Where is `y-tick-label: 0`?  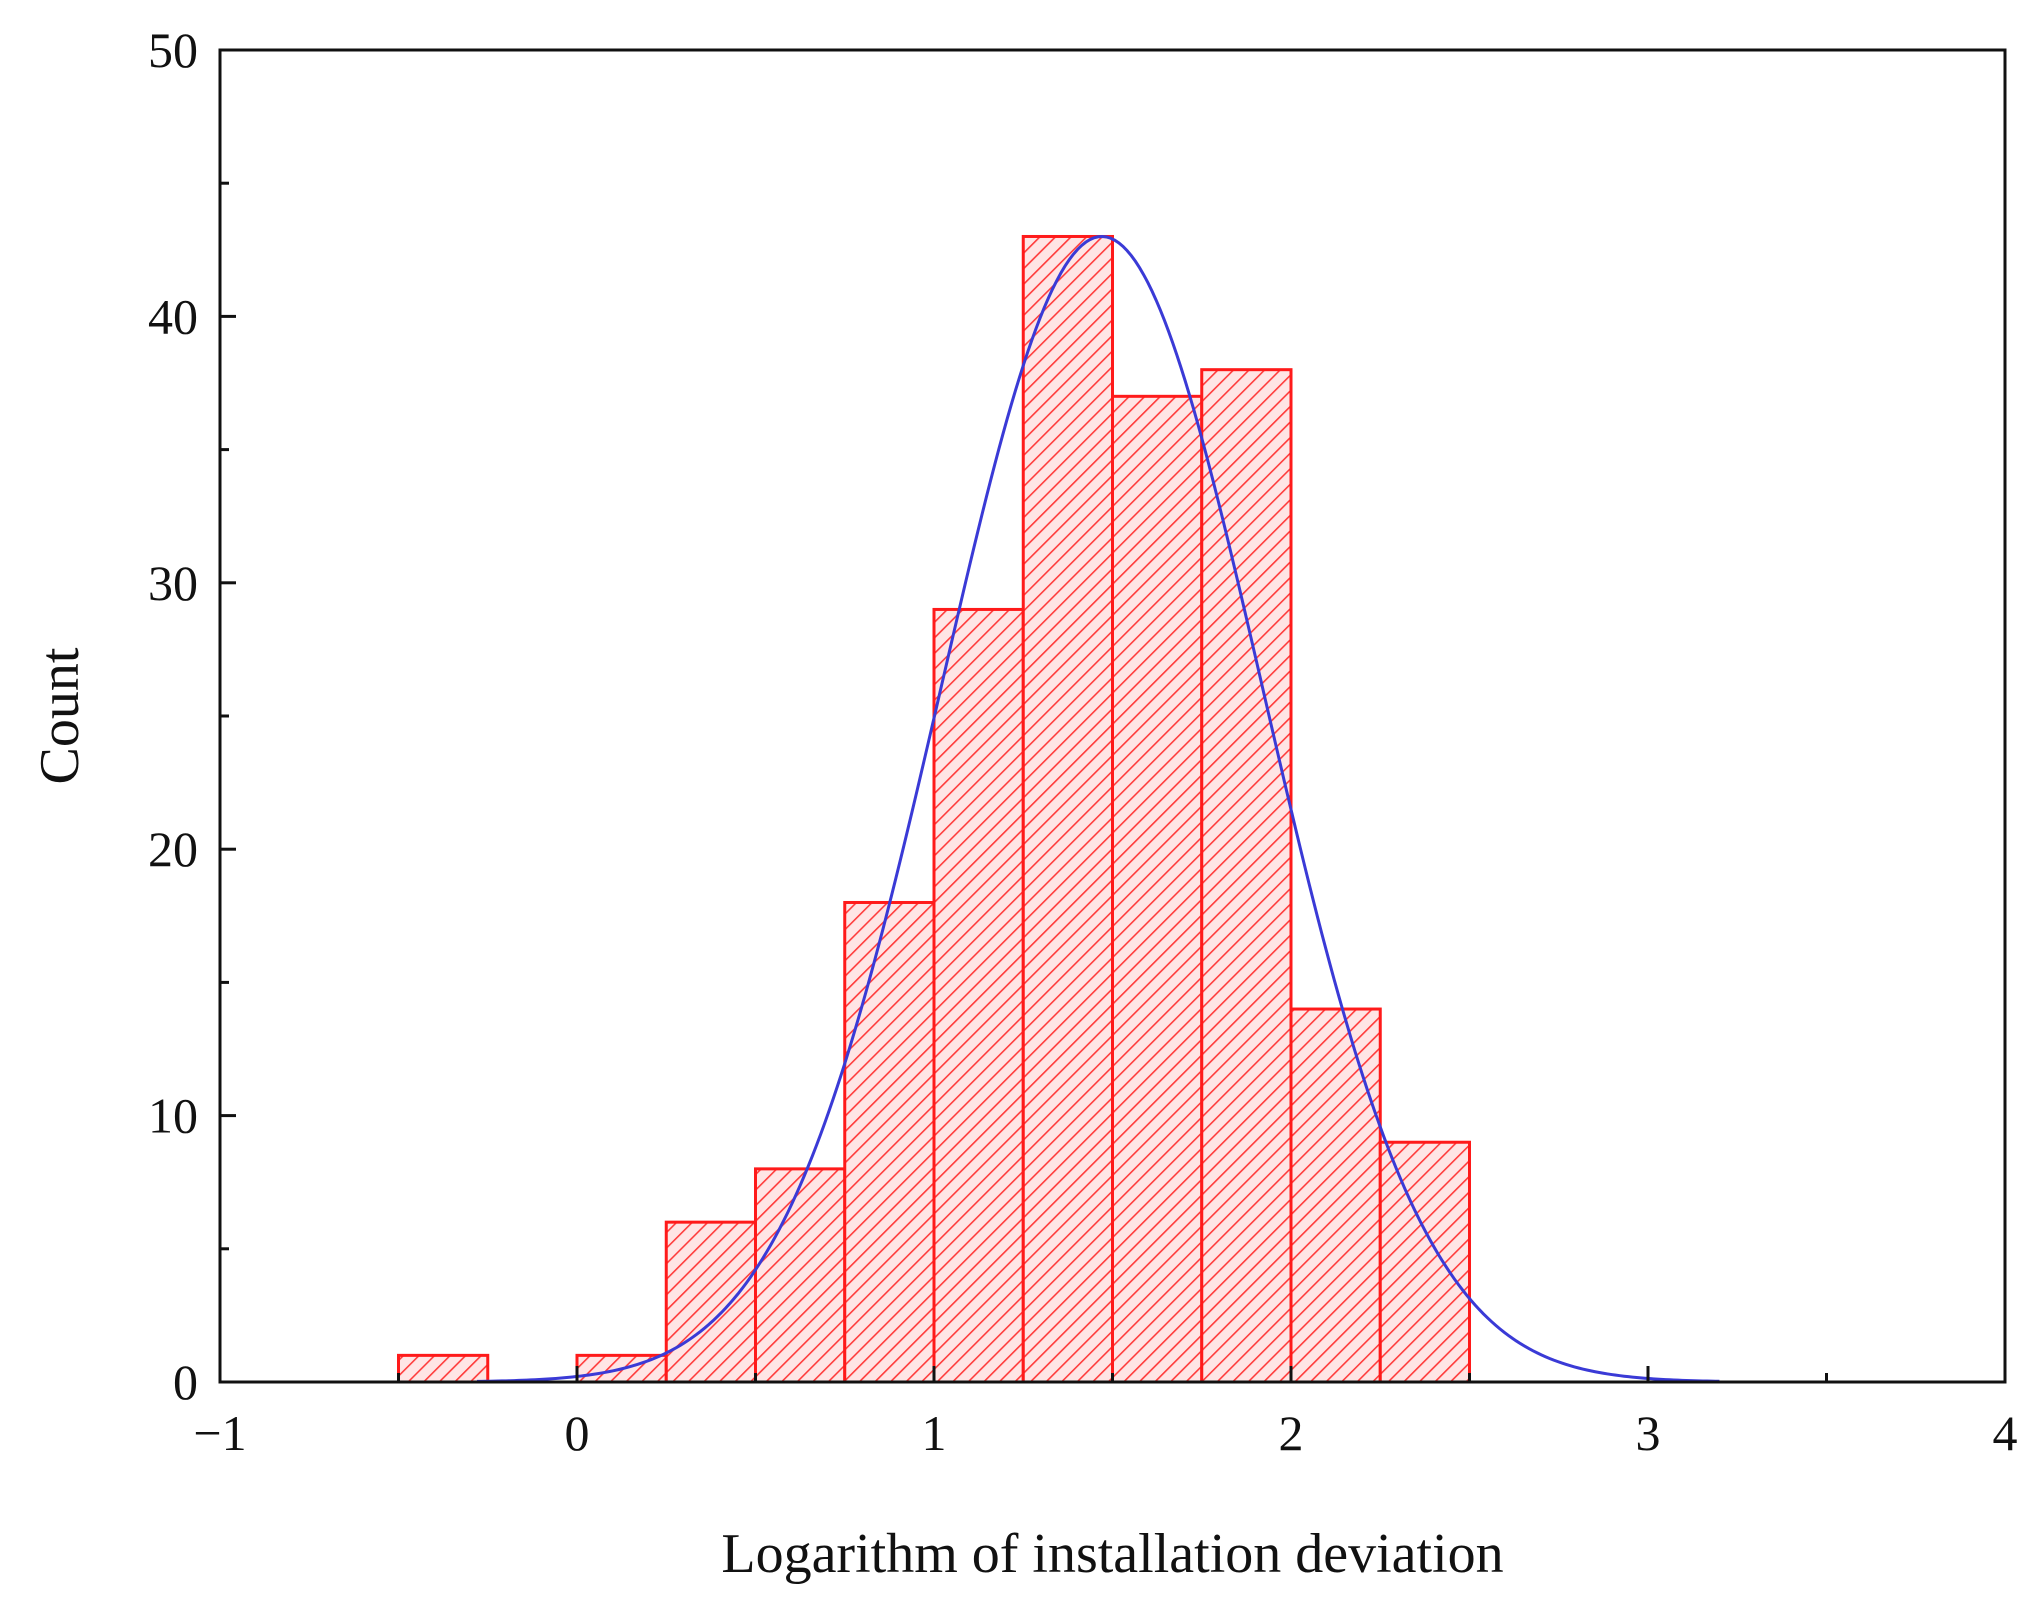 y-tick-label: 0 is located at coordinates (185, 1382).